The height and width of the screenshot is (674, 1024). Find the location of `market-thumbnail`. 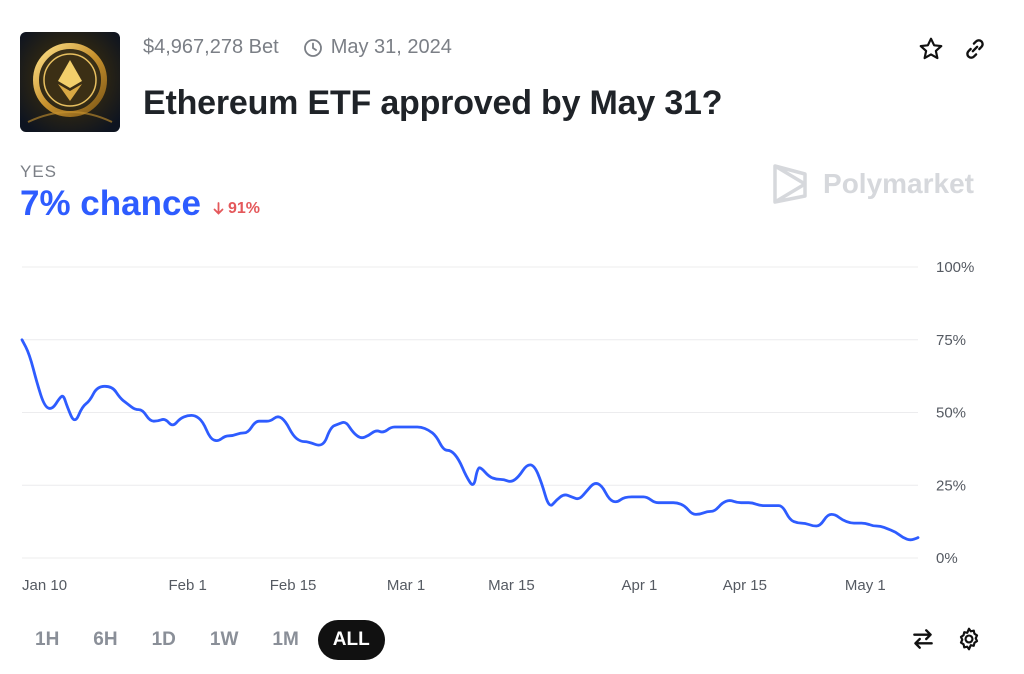

market-thumbnail is located at coordinates (70, 82).